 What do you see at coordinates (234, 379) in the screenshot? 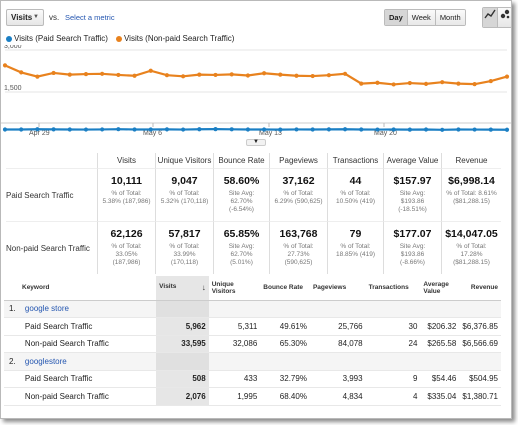
I see `unique-visitors-cell: 433` at bounding box center [234, 379].